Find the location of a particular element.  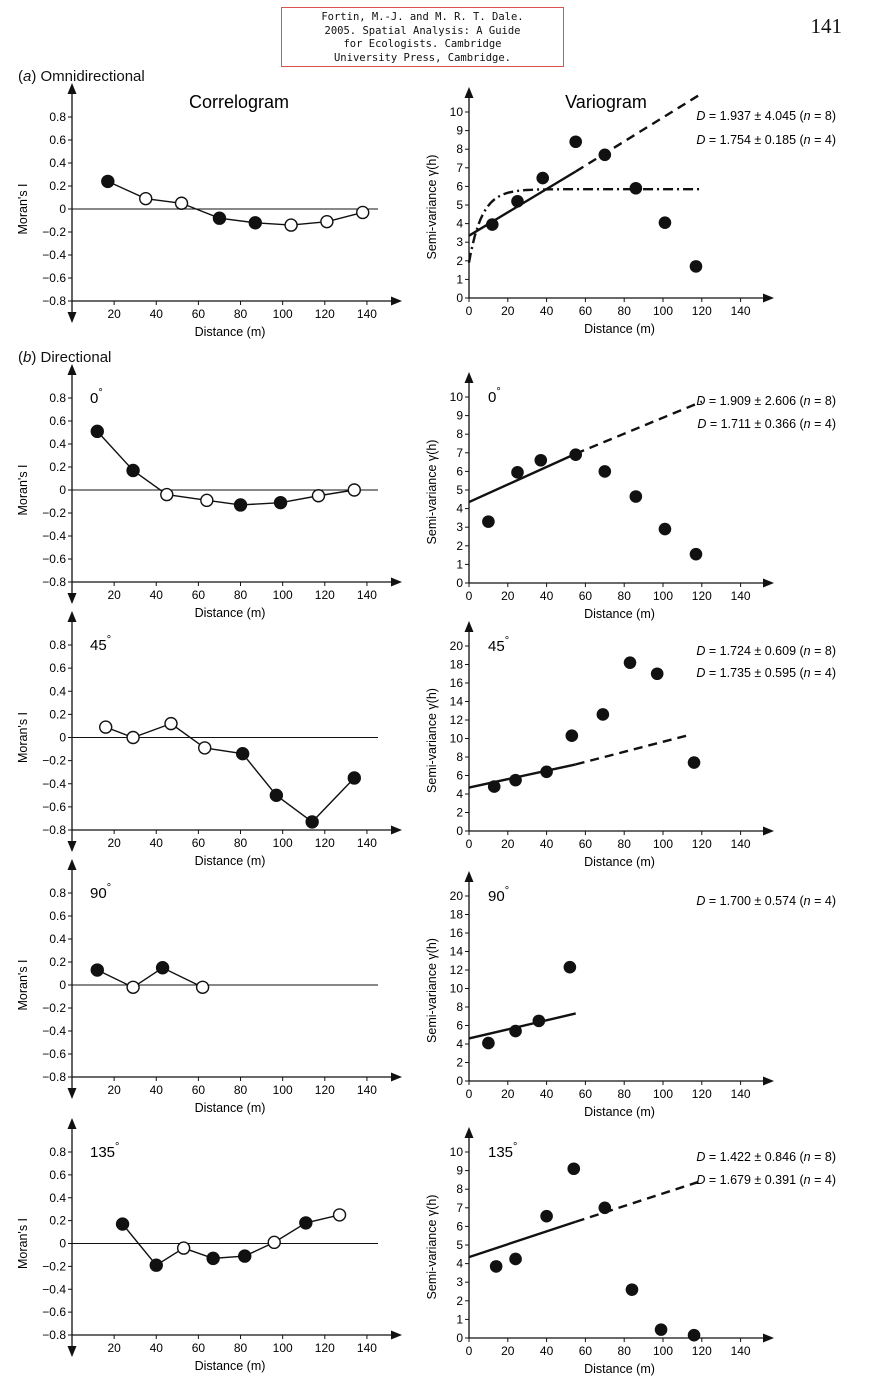

section-letter: b is located at coordinates (27, 357).